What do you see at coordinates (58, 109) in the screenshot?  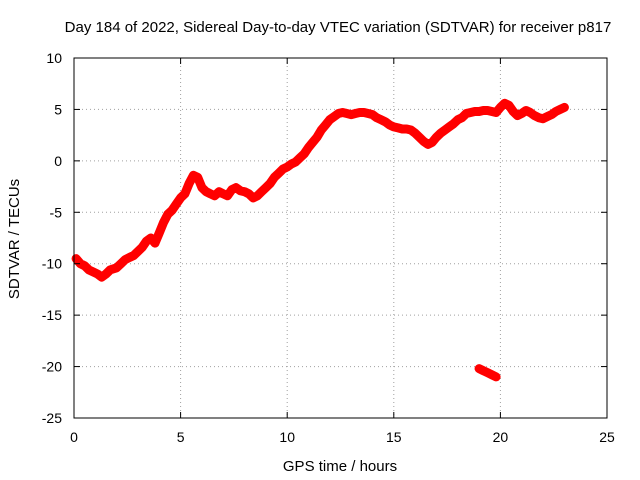 I see `y-tick-label: 5` at bounding box center [58, 109].